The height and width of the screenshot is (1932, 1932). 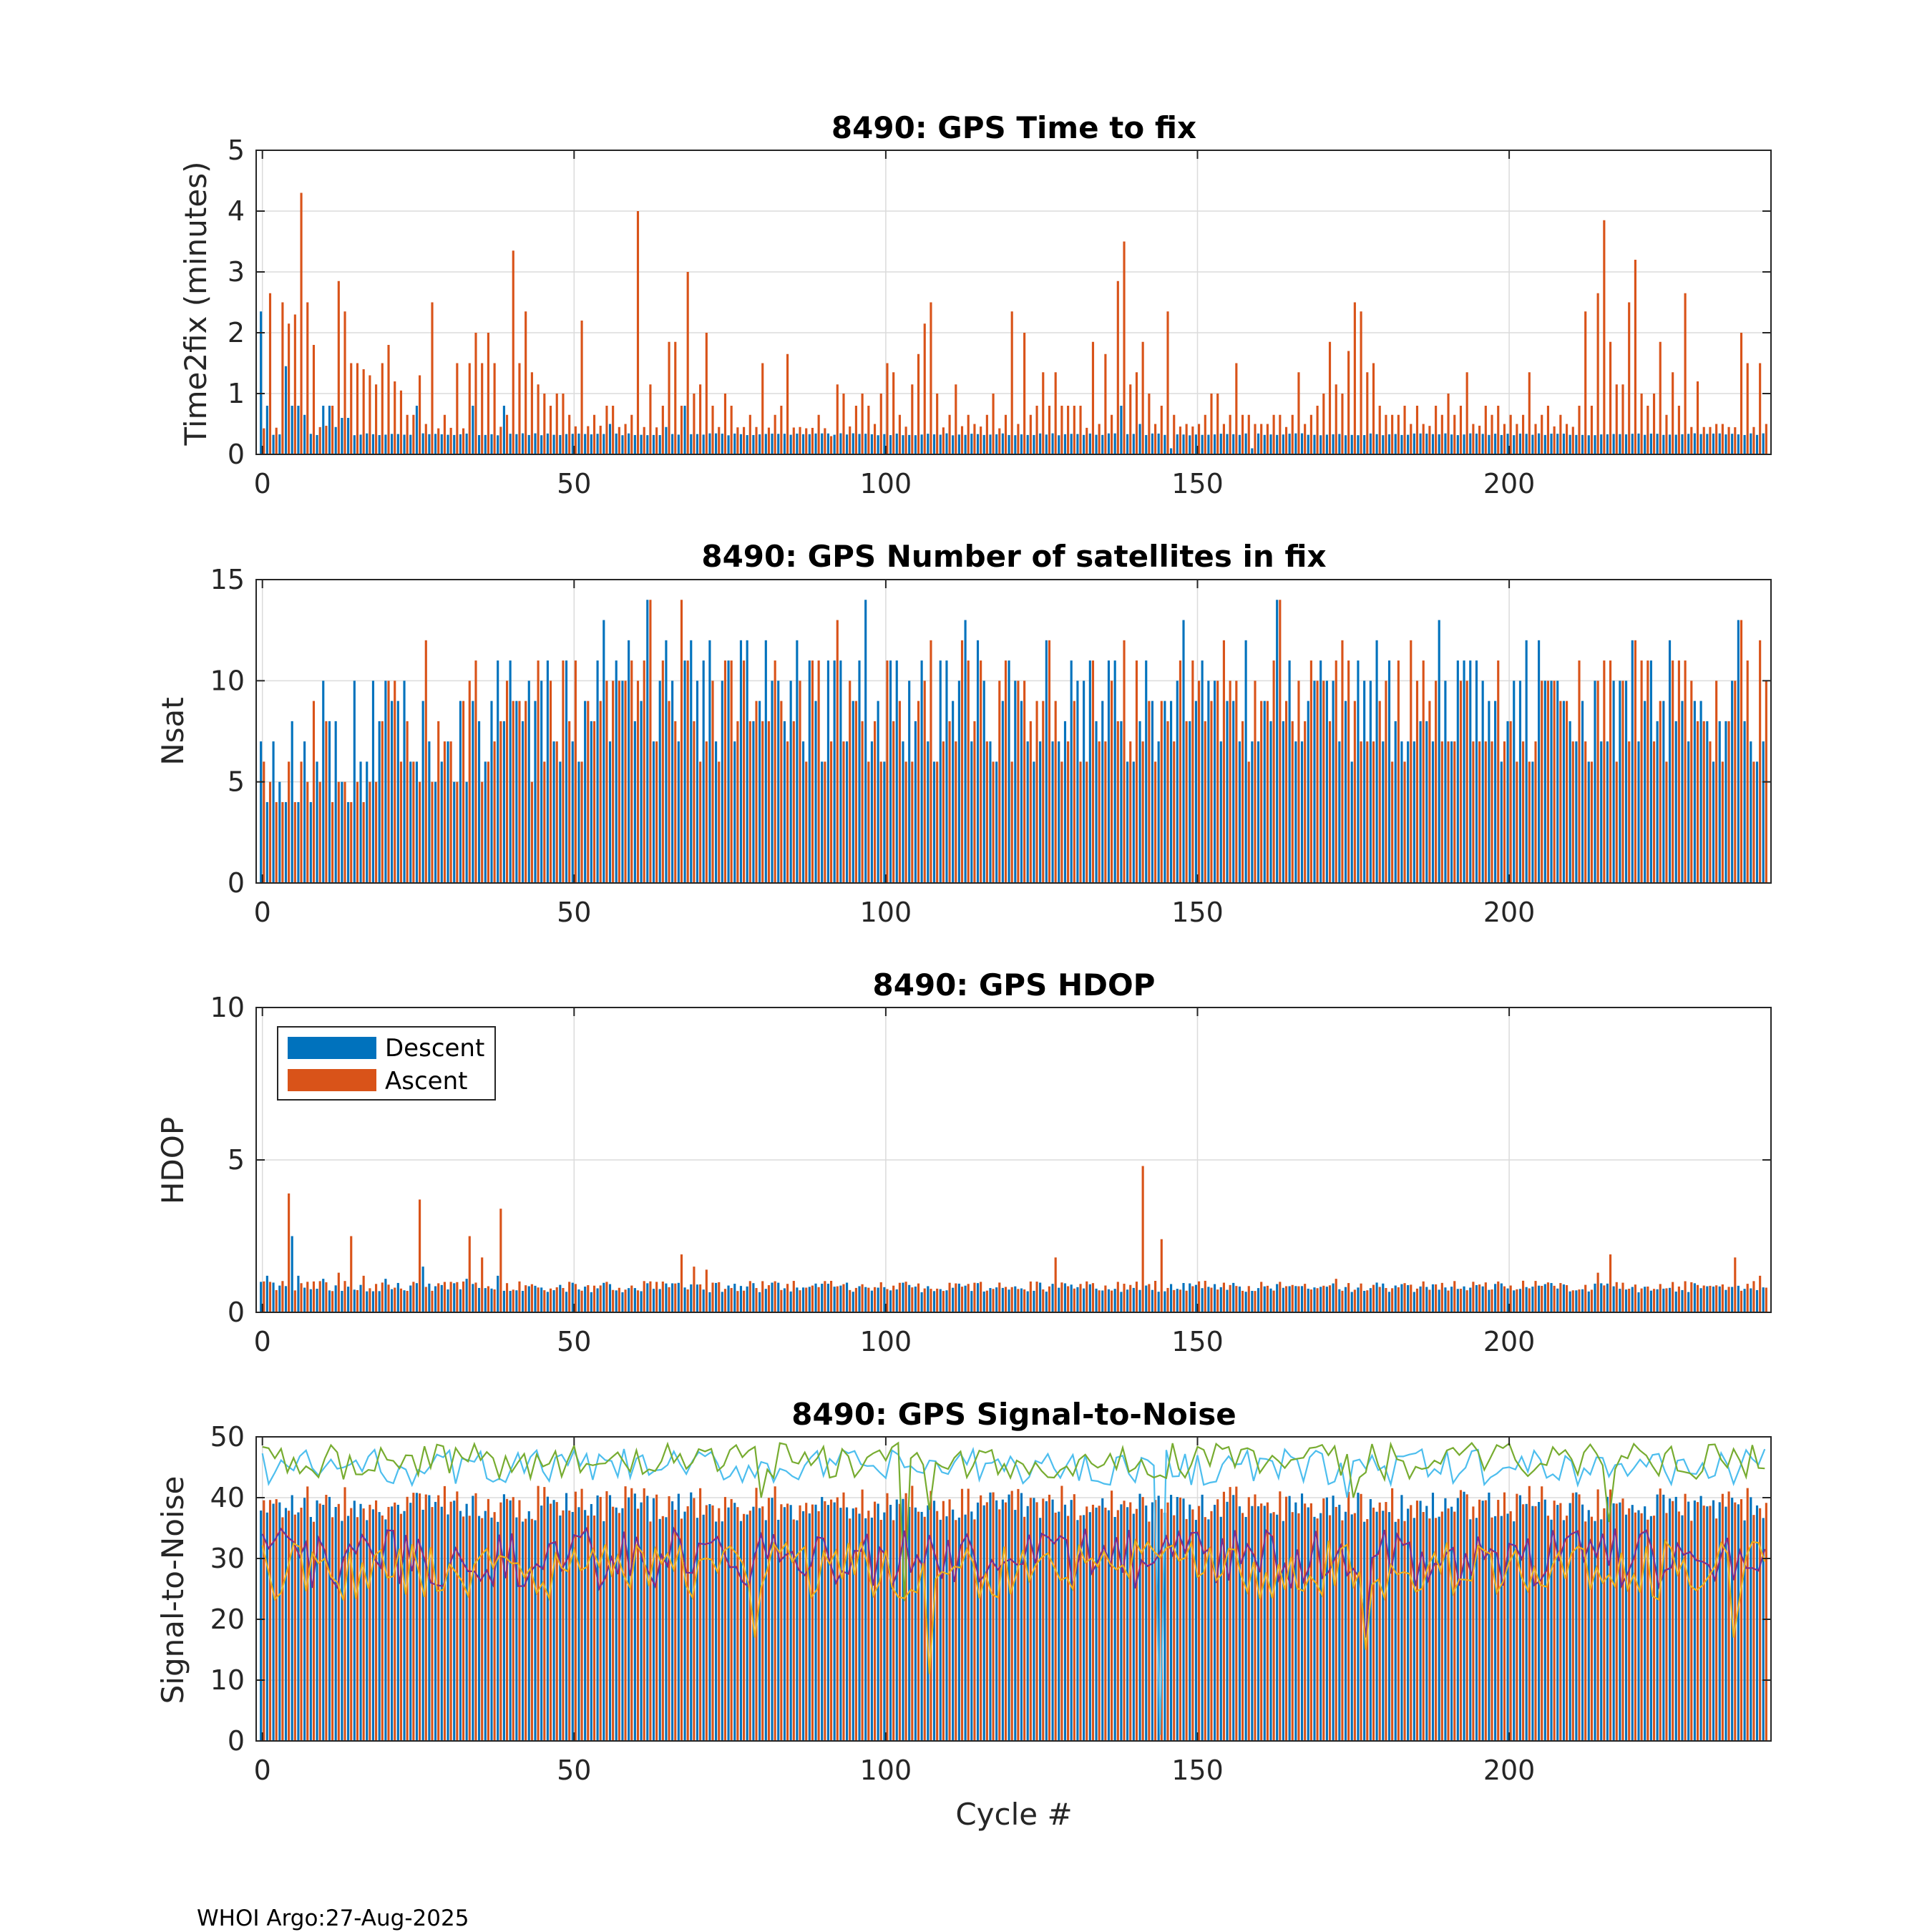 What do you see at coordinates (434, 1048) in the screenshot?
I see `legend-label-descent: Descent` at bounding box center [434, 1048].